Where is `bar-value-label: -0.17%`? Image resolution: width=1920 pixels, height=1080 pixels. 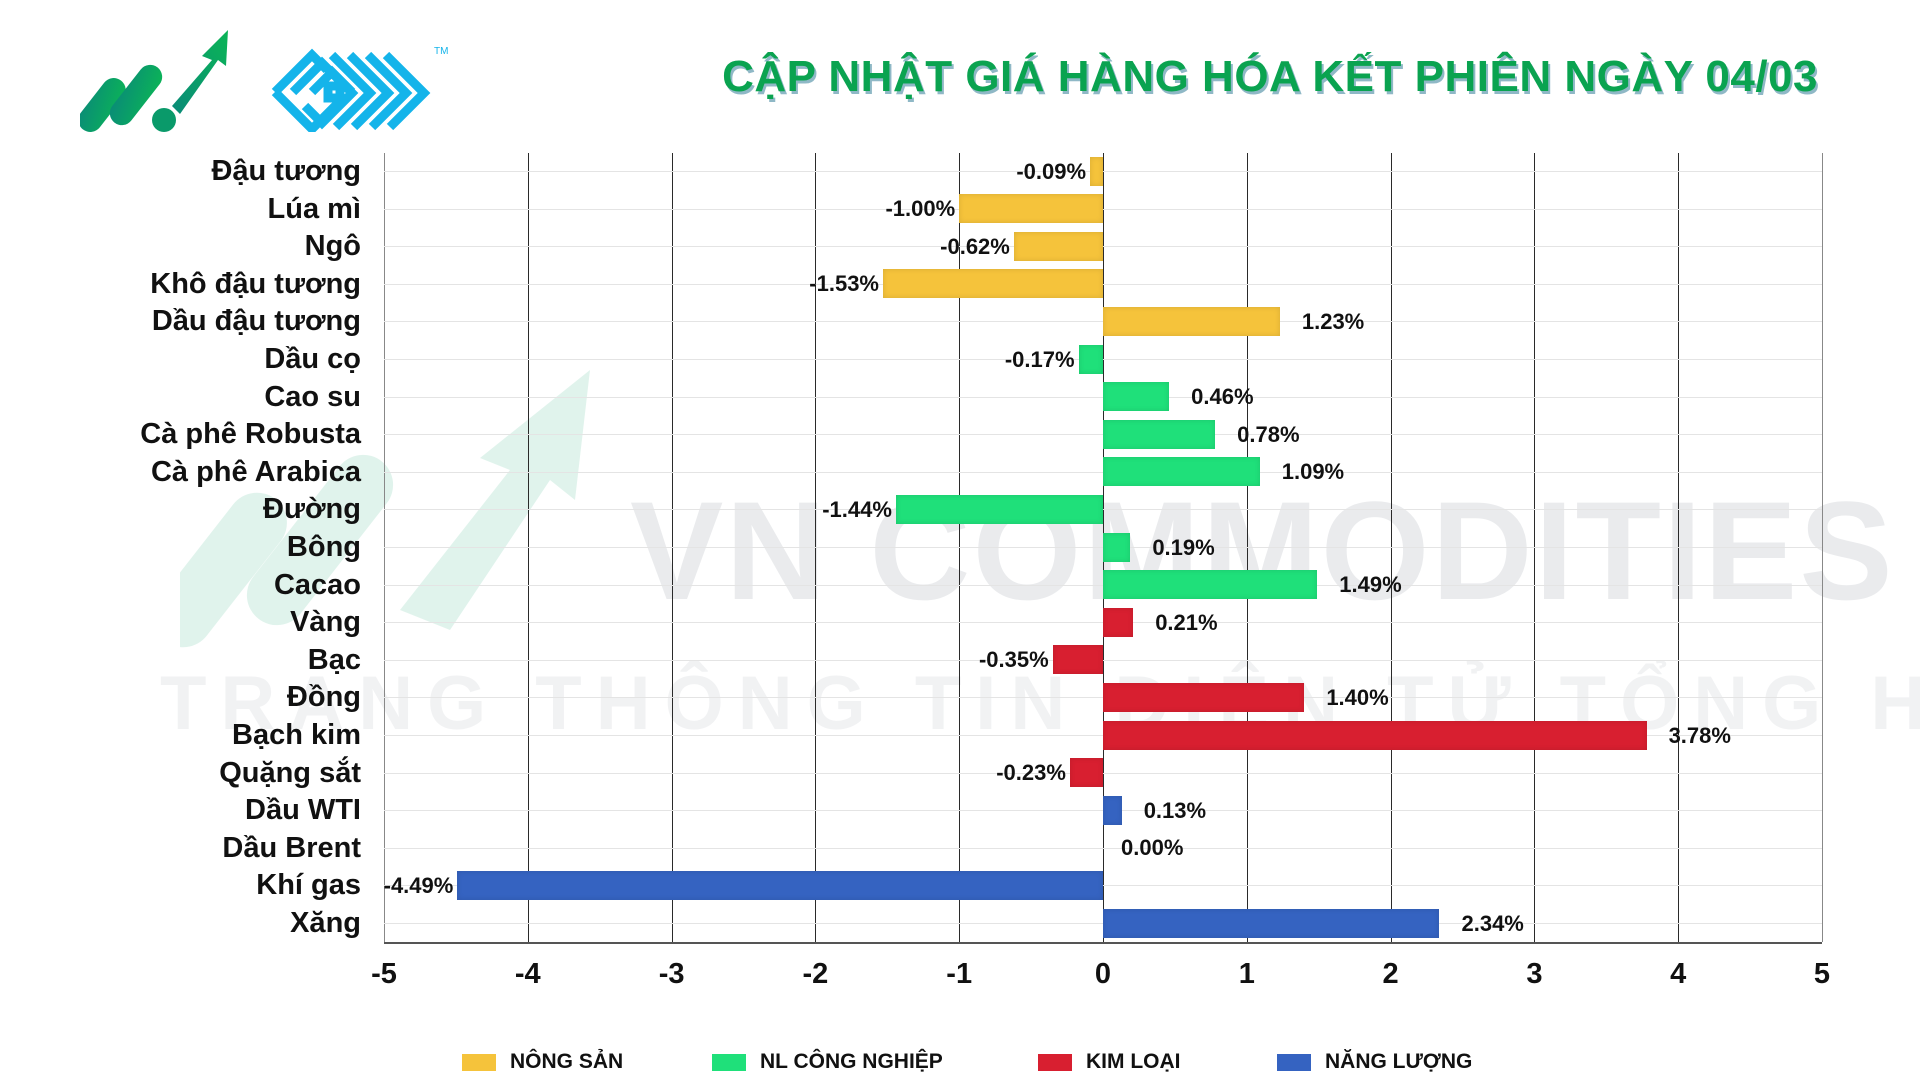
bar-value-label: -0.17% is located at coordinates (1039, 359).